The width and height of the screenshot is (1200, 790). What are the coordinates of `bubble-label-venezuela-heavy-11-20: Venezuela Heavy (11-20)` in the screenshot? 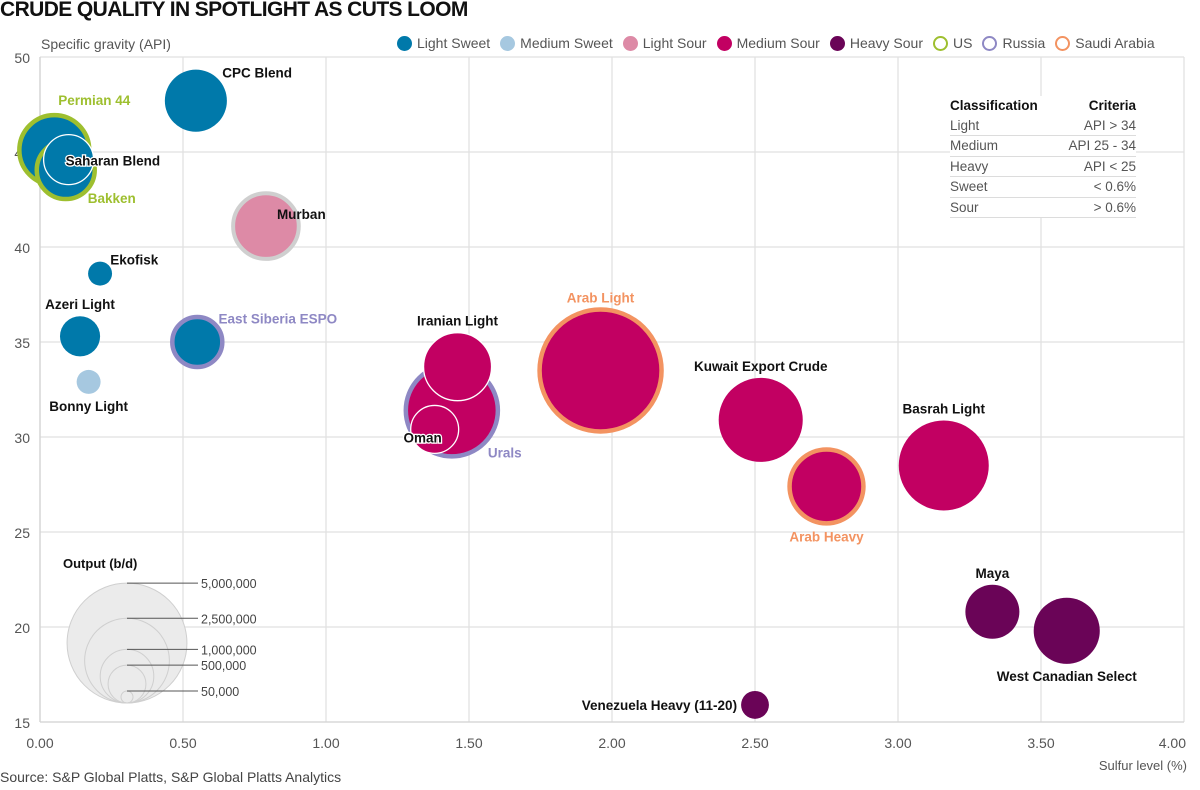 It's located at (659, 705).